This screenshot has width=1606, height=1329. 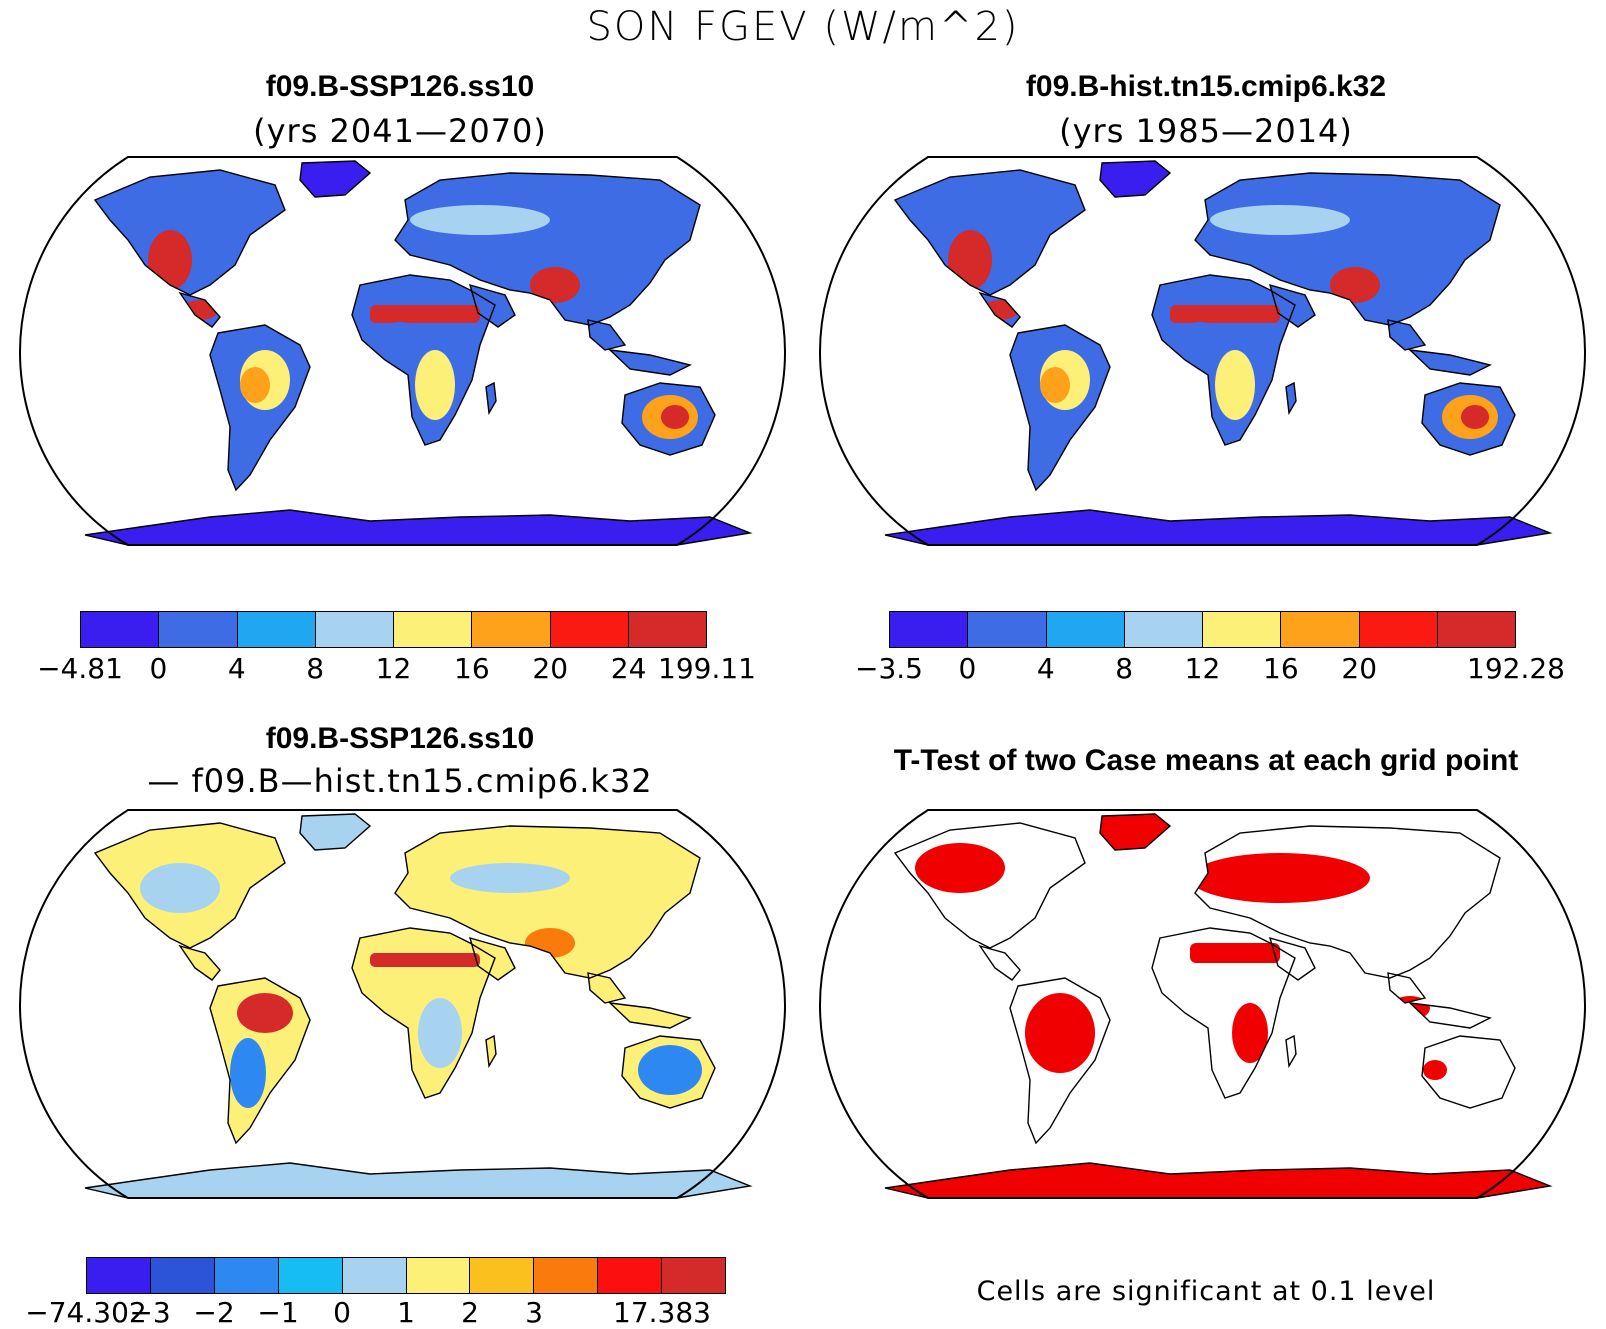 I want to click on land-eurasia, so click(x=547, y=902).